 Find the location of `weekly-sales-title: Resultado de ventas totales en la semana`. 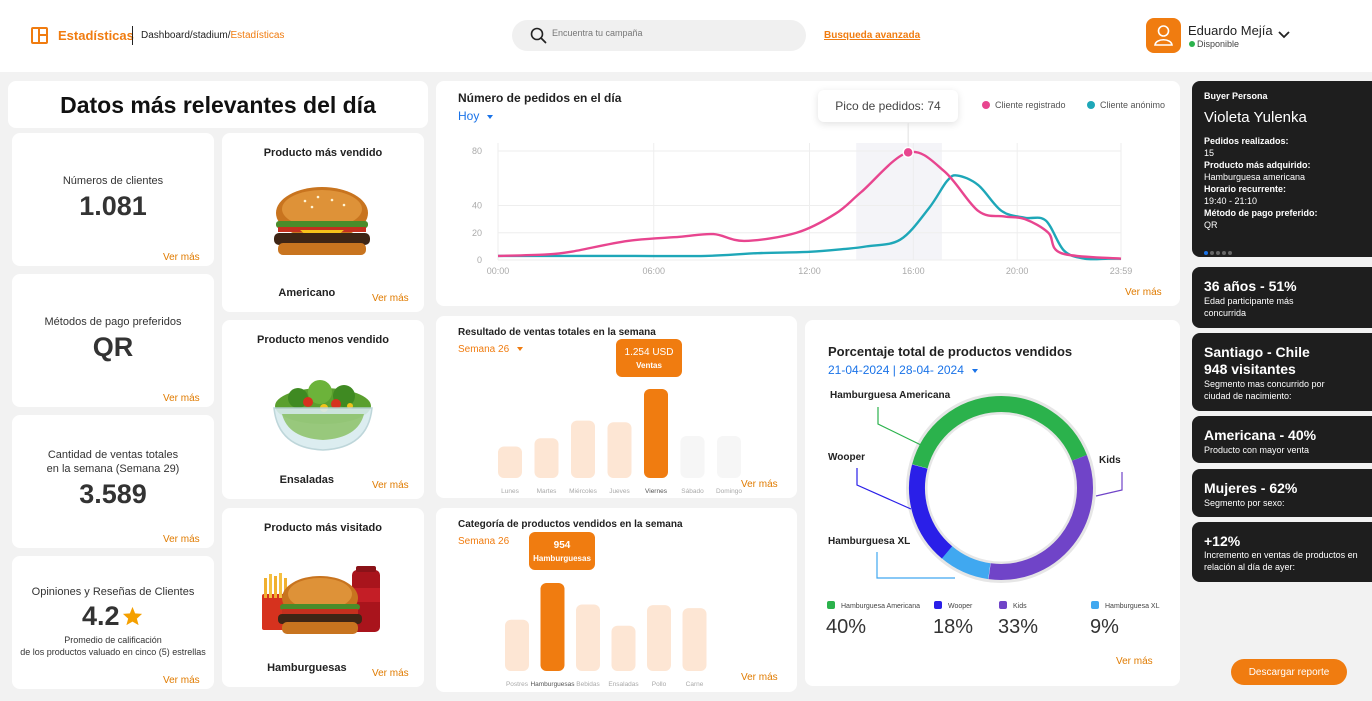

weekly-sales-title: Resultado de ventas totales en la semana is located at coordinates (557, 332).